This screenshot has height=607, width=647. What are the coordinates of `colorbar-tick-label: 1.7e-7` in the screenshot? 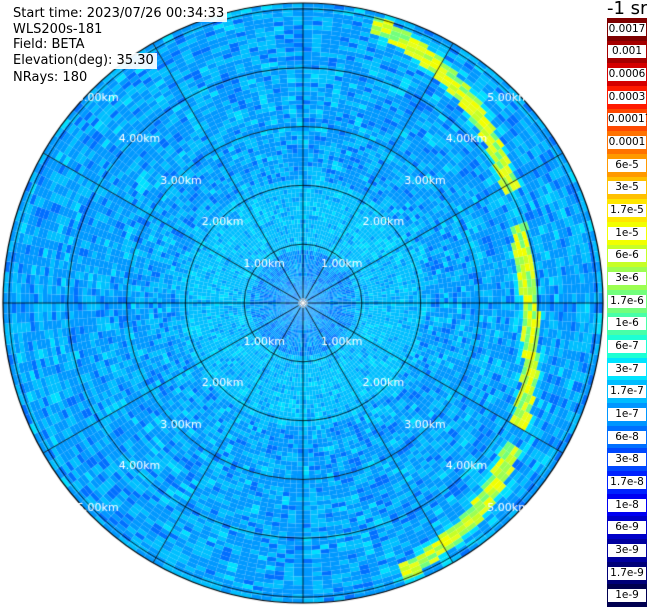 It's located at (627, 392).